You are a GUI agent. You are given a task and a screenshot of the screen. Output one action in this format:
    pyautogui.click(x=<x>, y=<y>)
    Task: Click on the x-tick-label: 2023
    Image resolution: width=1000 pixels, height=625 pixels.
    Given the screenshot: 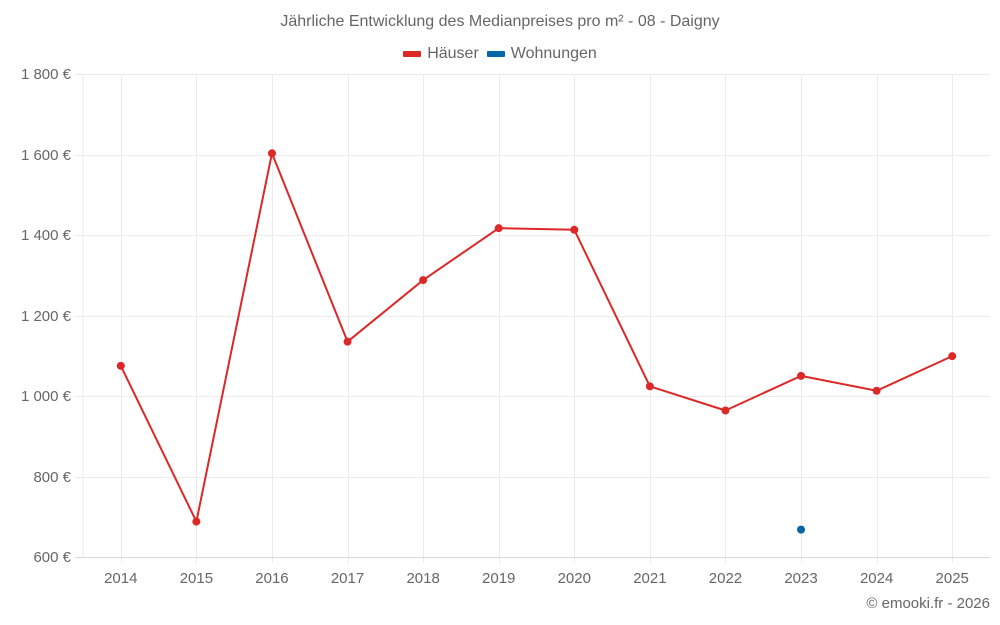 What is the action you would take?
    pyautogui.click(x=801, y=578)
    